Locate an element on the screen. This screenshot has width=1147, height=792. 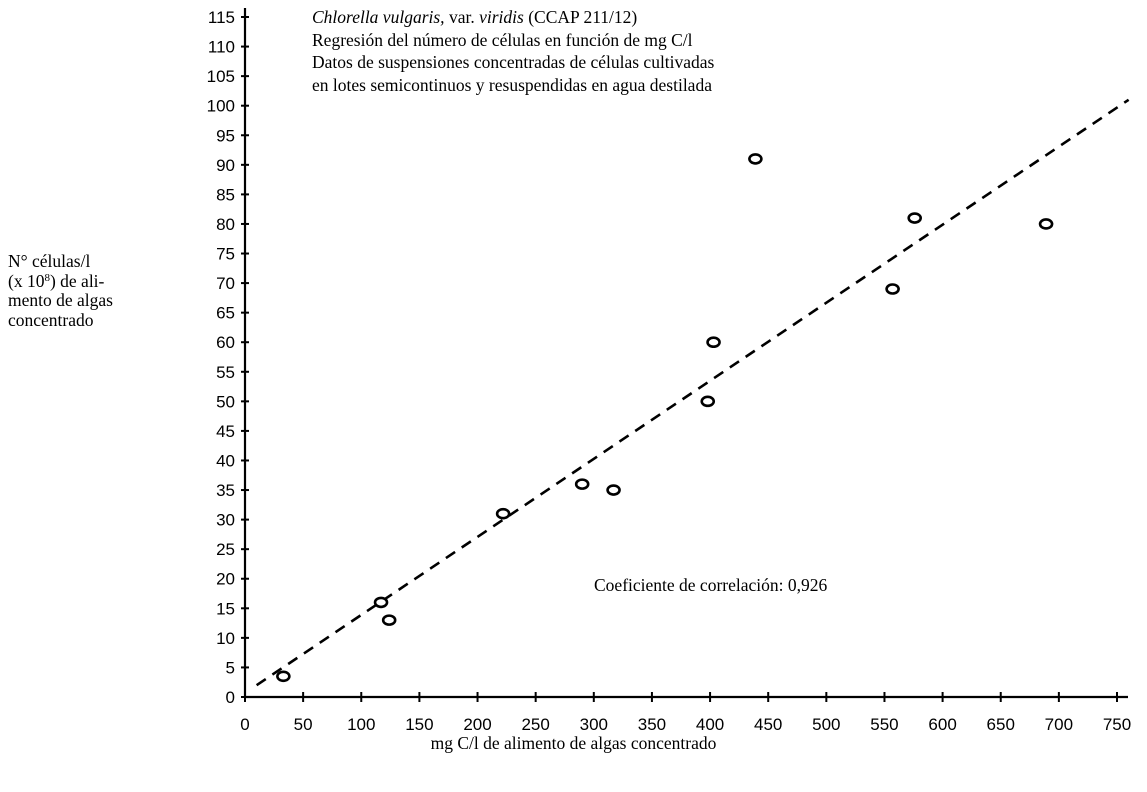
x-tick-label: 50 is located at coordinates (303, 724).